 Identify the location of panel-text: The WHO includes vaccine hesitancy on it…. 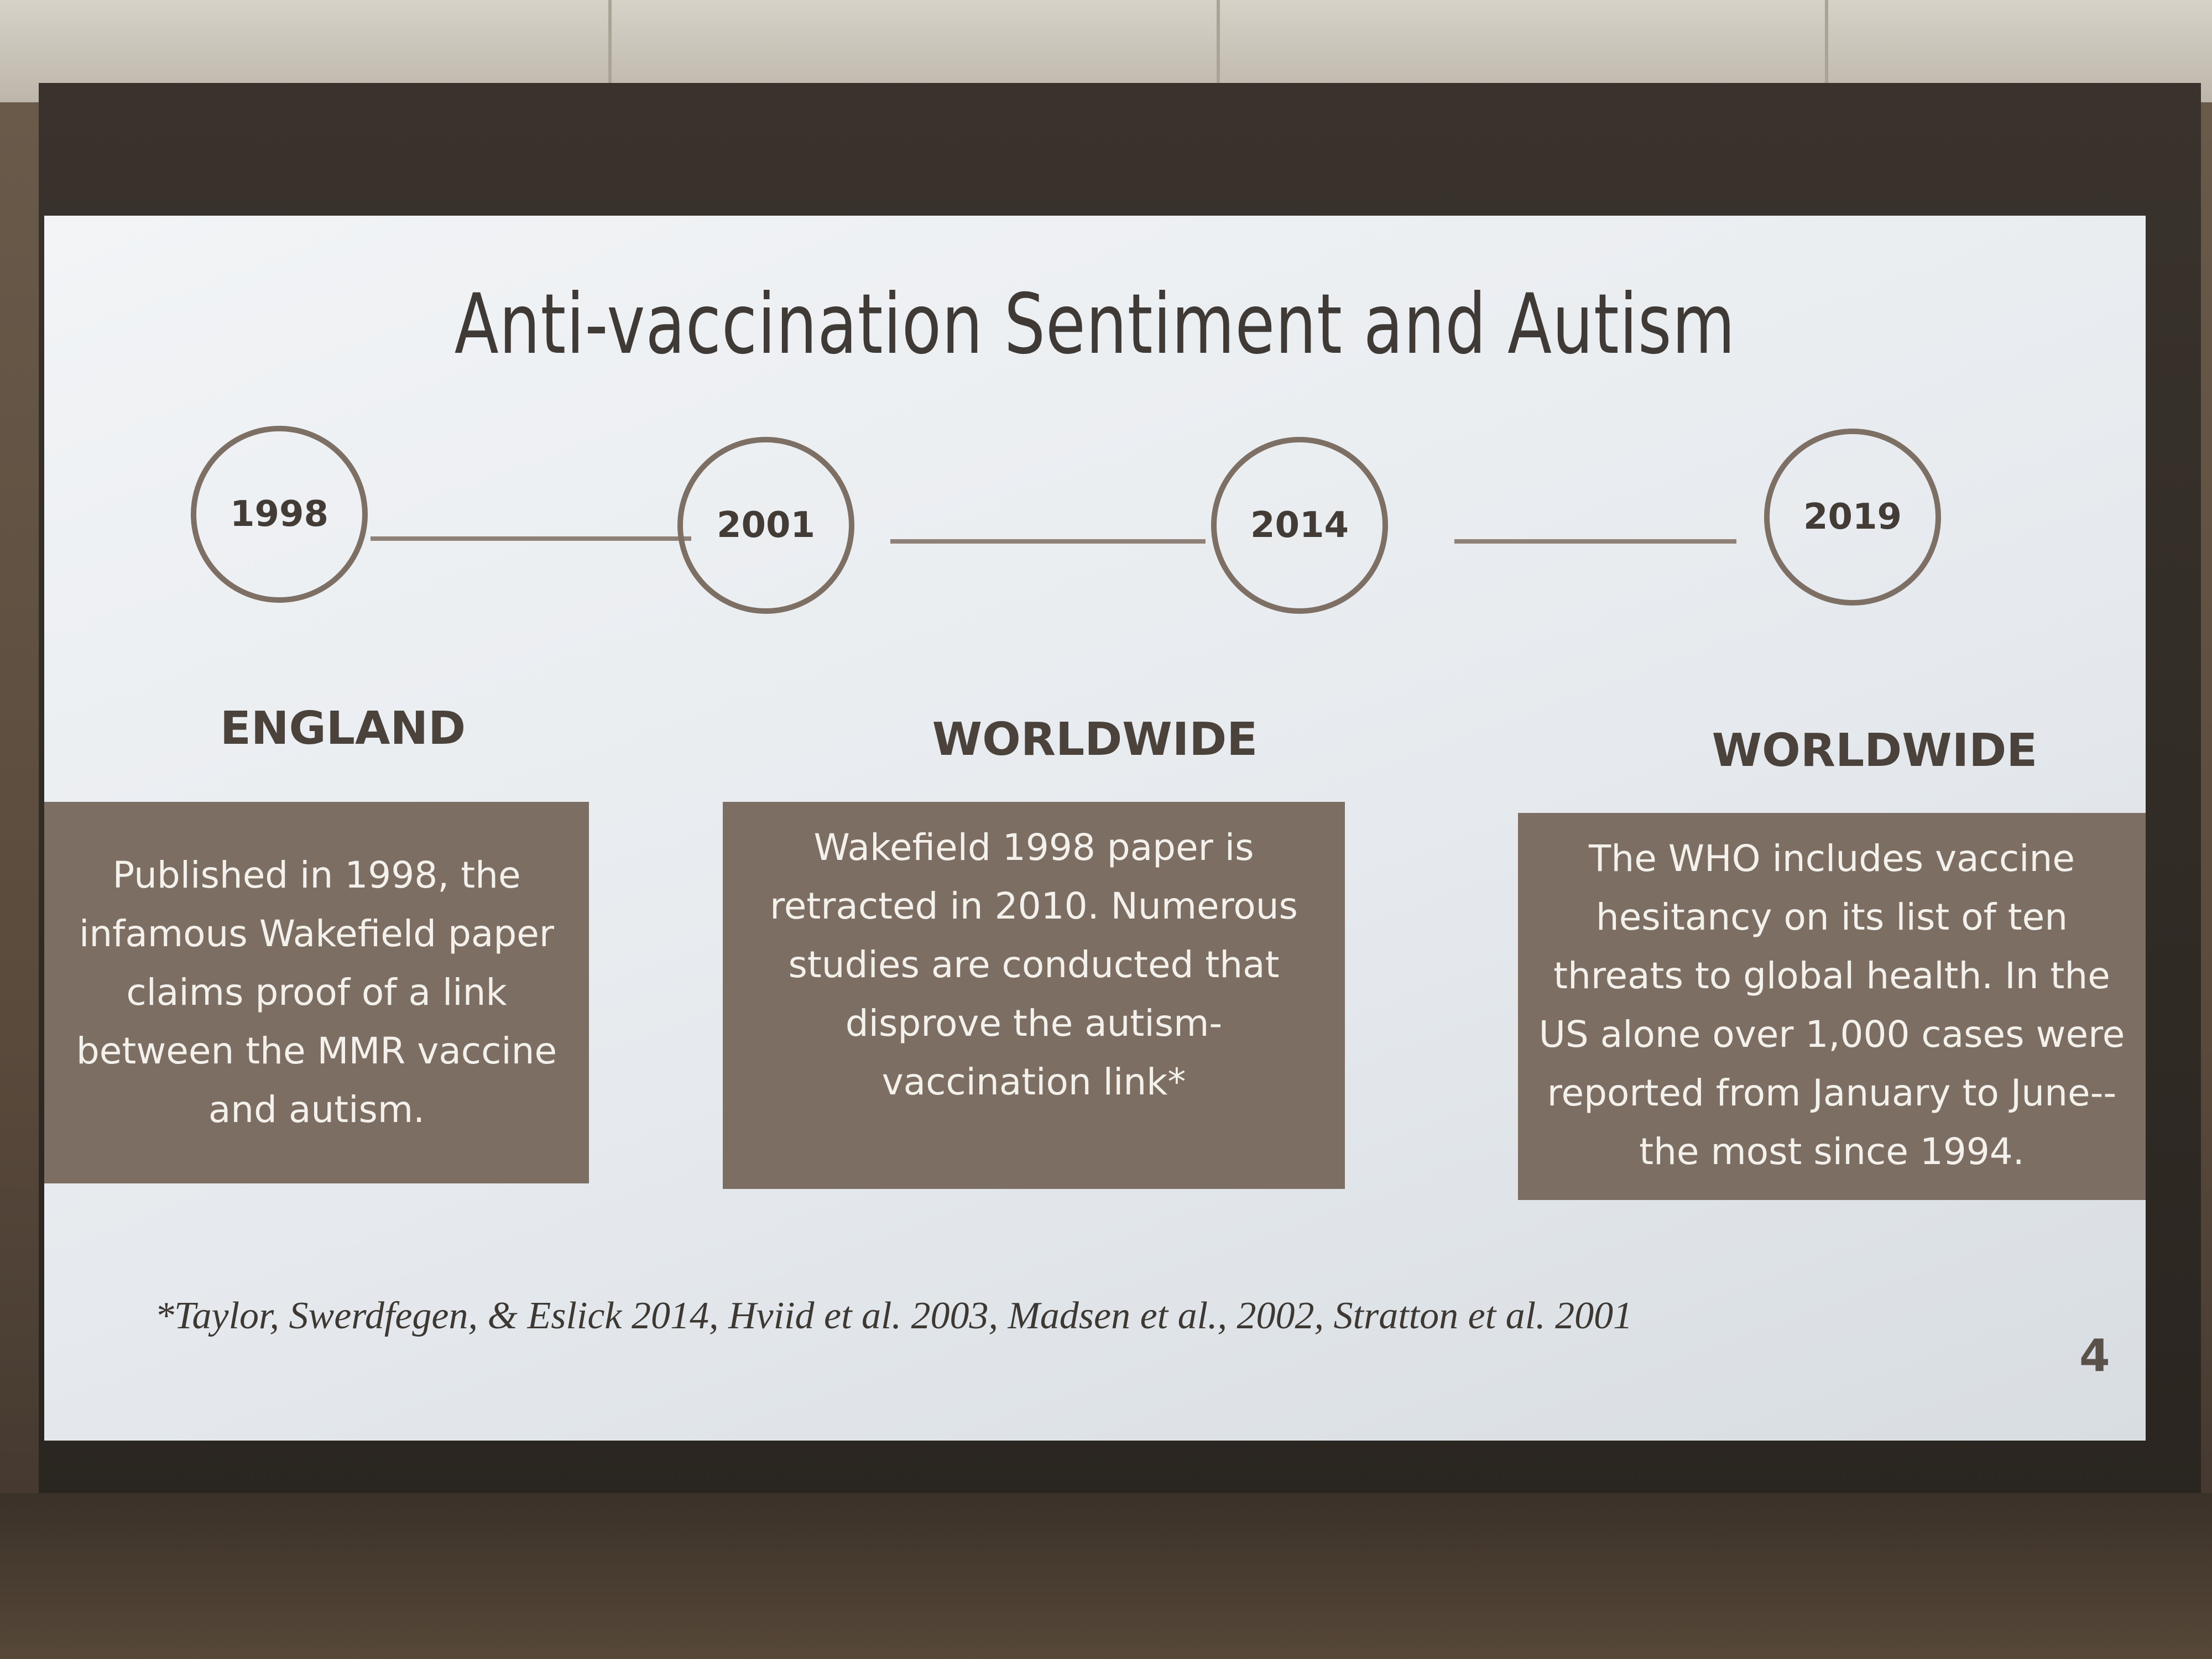
(1832, 1005).